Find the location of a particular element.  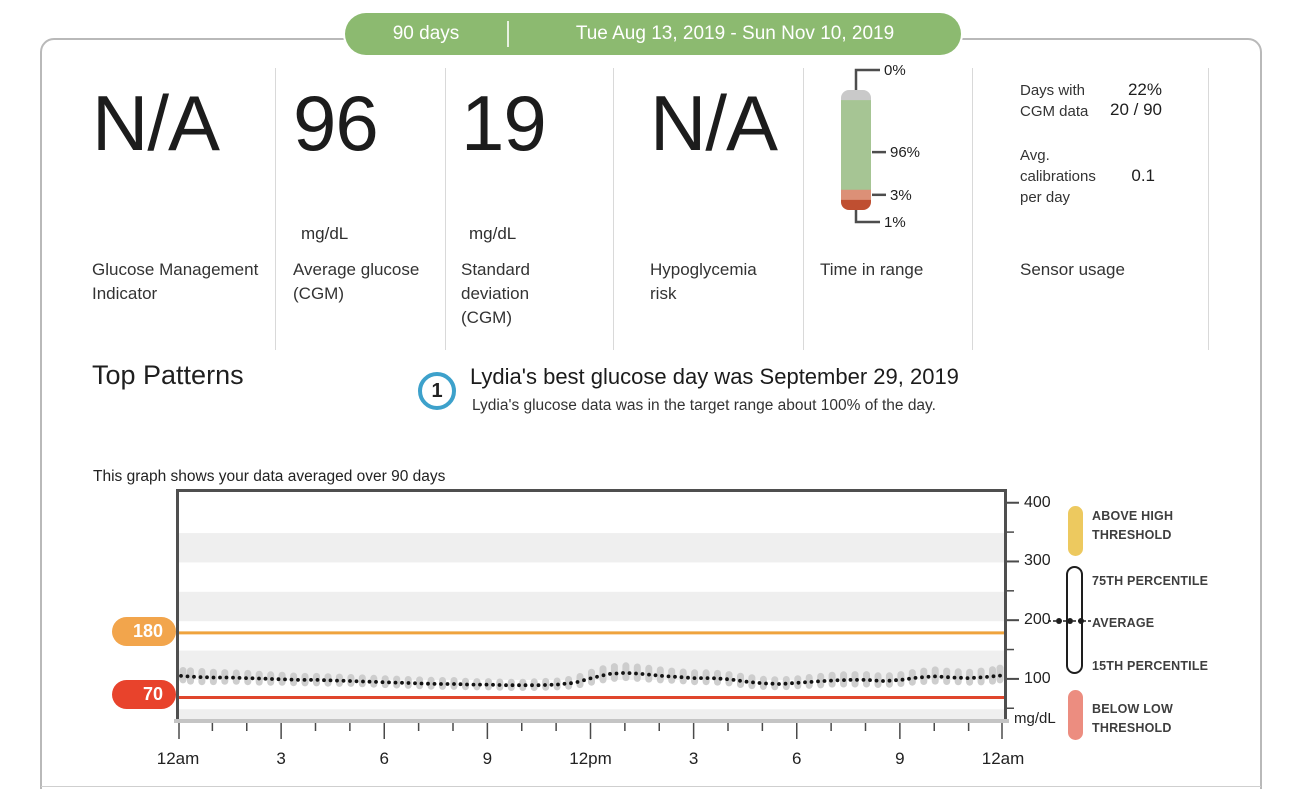

tir-segment-in-range is located at coordinates (856, 145).